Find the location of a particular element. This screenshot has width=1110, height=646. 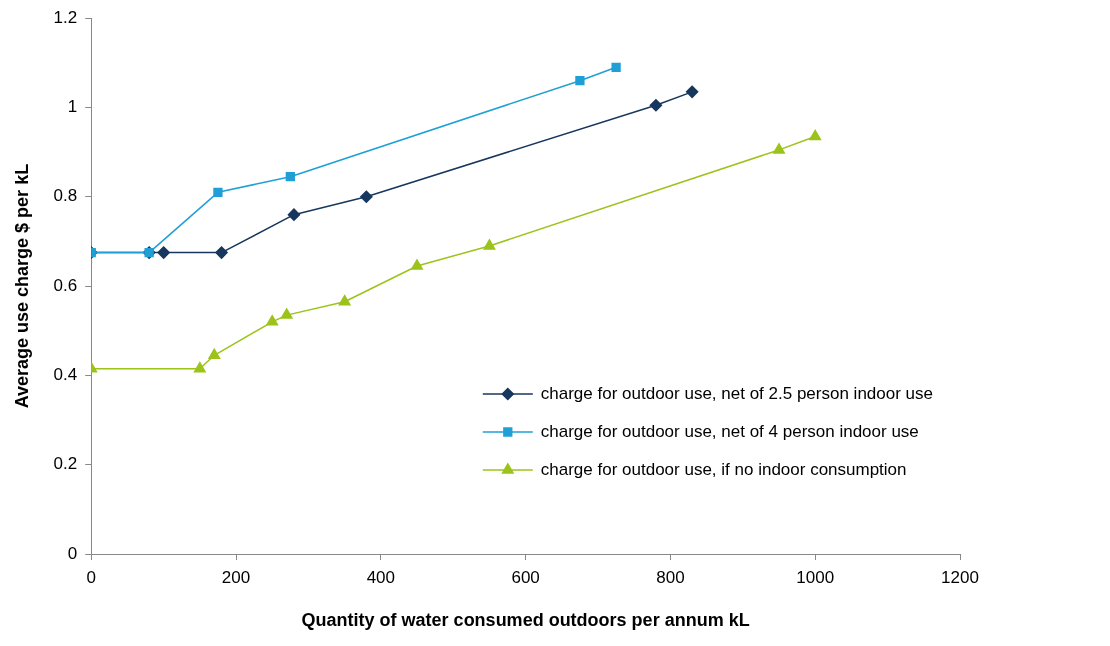

x-tick-label: 400 is located at coordinates (381, 577).